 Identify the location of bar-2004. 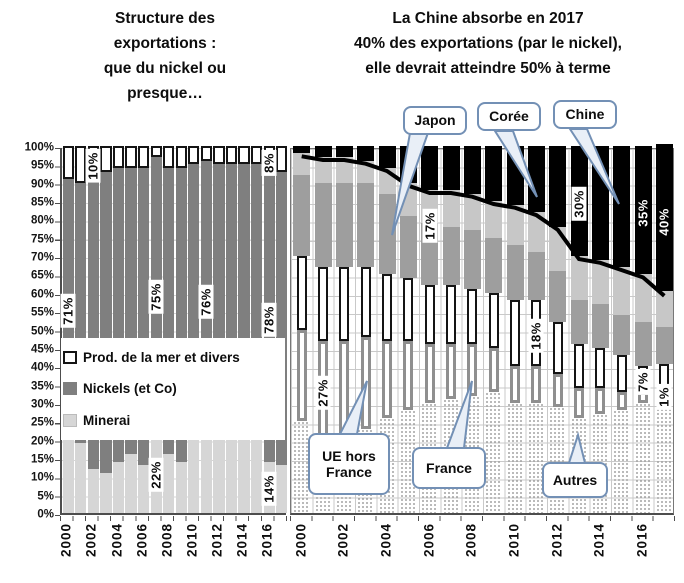
(118, 329).